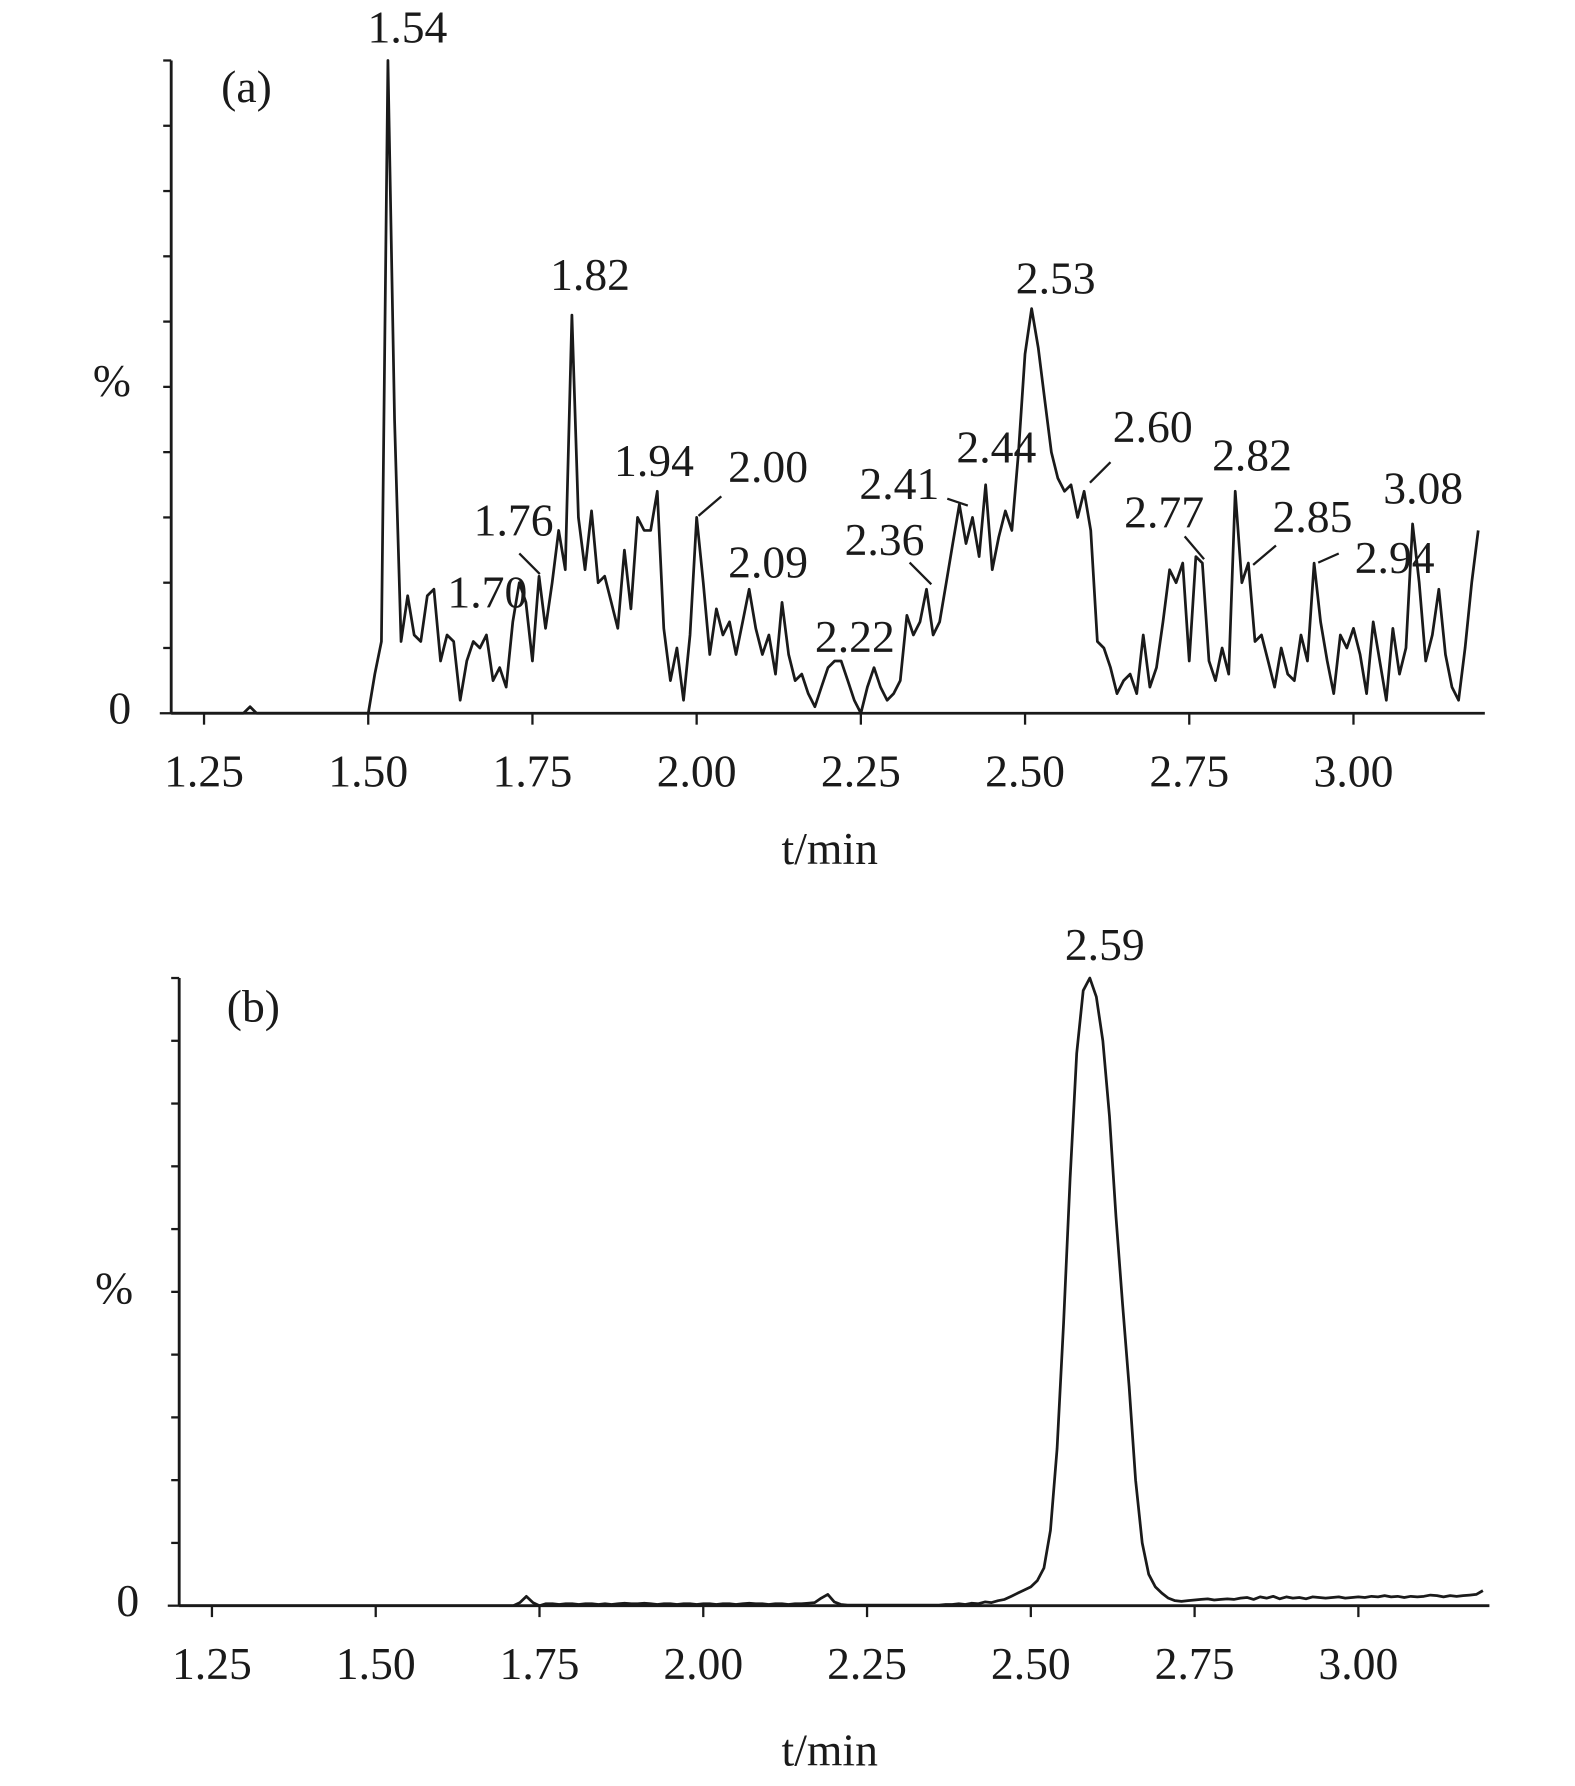 This screenshot has width=1575, height=1786. I want to click on peak-label: 2.22, so click(855, 636).